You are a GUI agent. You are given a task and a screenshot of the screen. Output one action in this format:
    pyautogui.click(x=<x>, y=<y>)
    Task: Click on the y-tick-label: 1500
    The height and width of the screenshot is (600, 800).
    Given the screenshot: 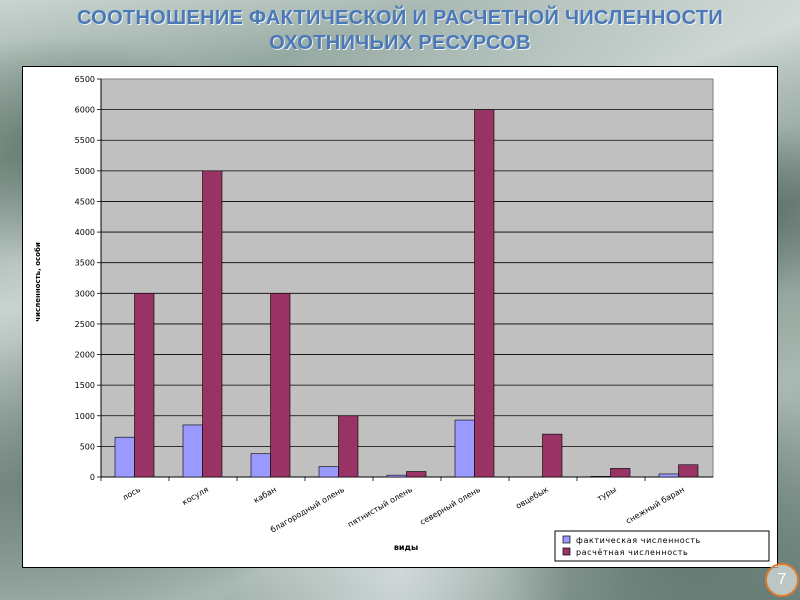 What is the action you would take?
    pyautogui.click(x=85, y=385)
    